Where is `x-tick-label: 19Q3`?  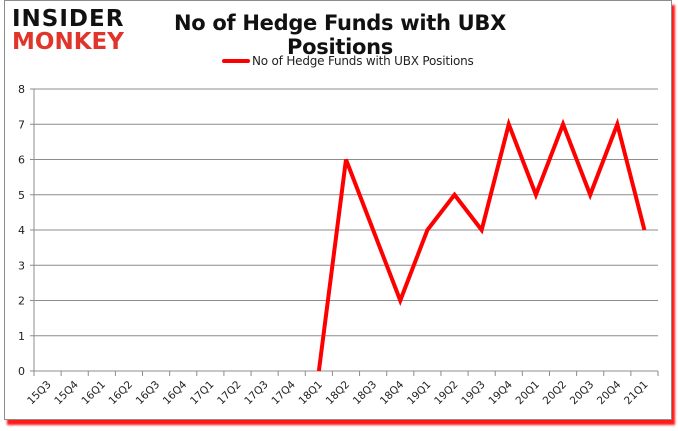 x-tick-label: 19Q3 is located at coordinates (473, 393).